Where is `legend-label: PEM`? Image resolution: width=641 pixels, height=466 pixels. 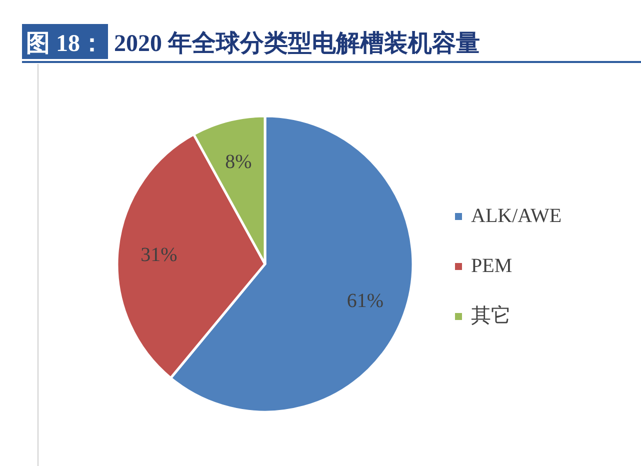 legend-label: PEM is located at coordinates (491, 266).